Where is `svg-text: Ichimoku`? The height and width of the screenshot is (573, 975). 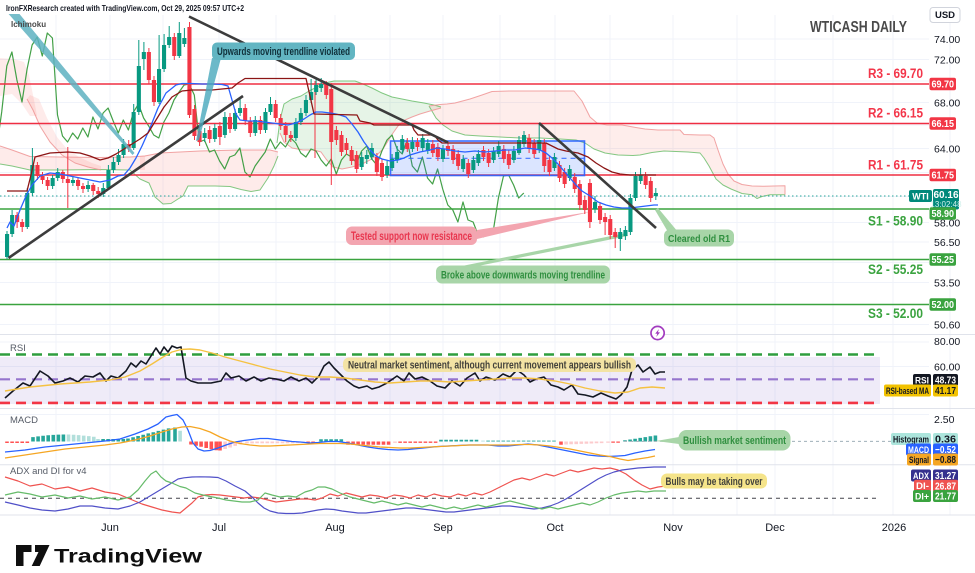
svg-text: Ichimoku is located at coordinates (28, 24).